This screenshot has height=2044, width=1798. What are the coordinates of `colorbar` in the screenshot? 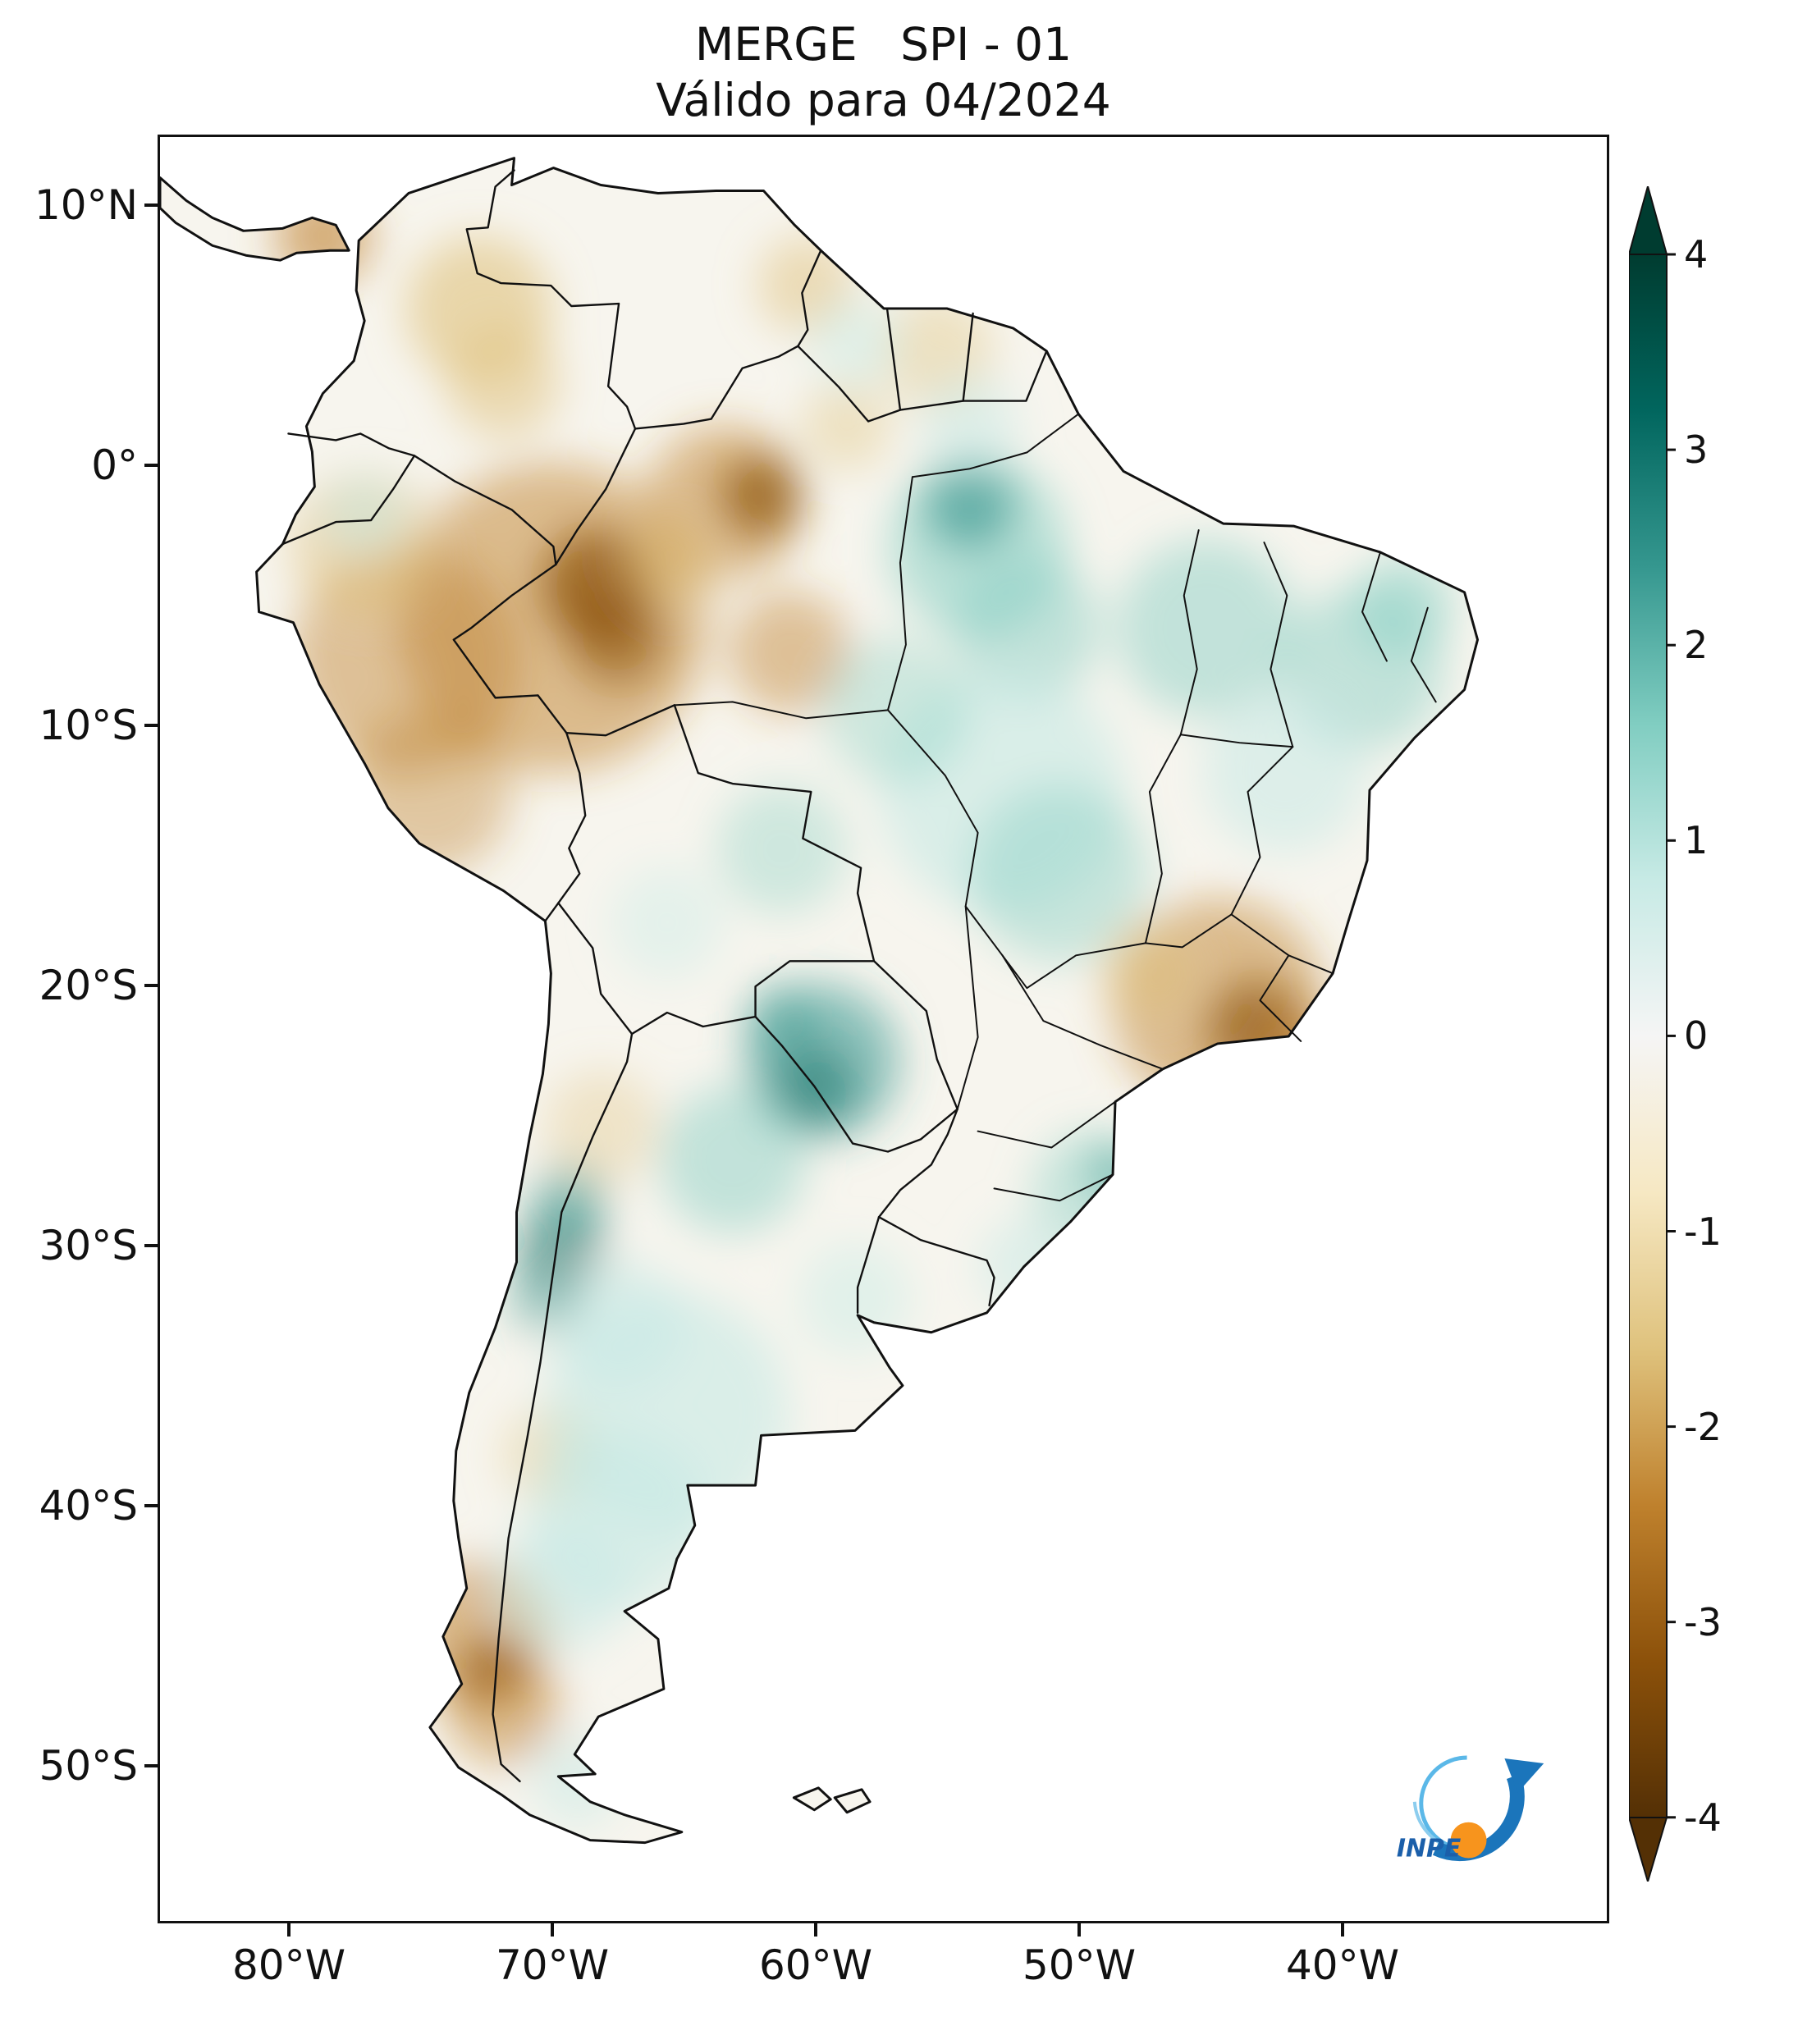 It's located at (1652, 1034).